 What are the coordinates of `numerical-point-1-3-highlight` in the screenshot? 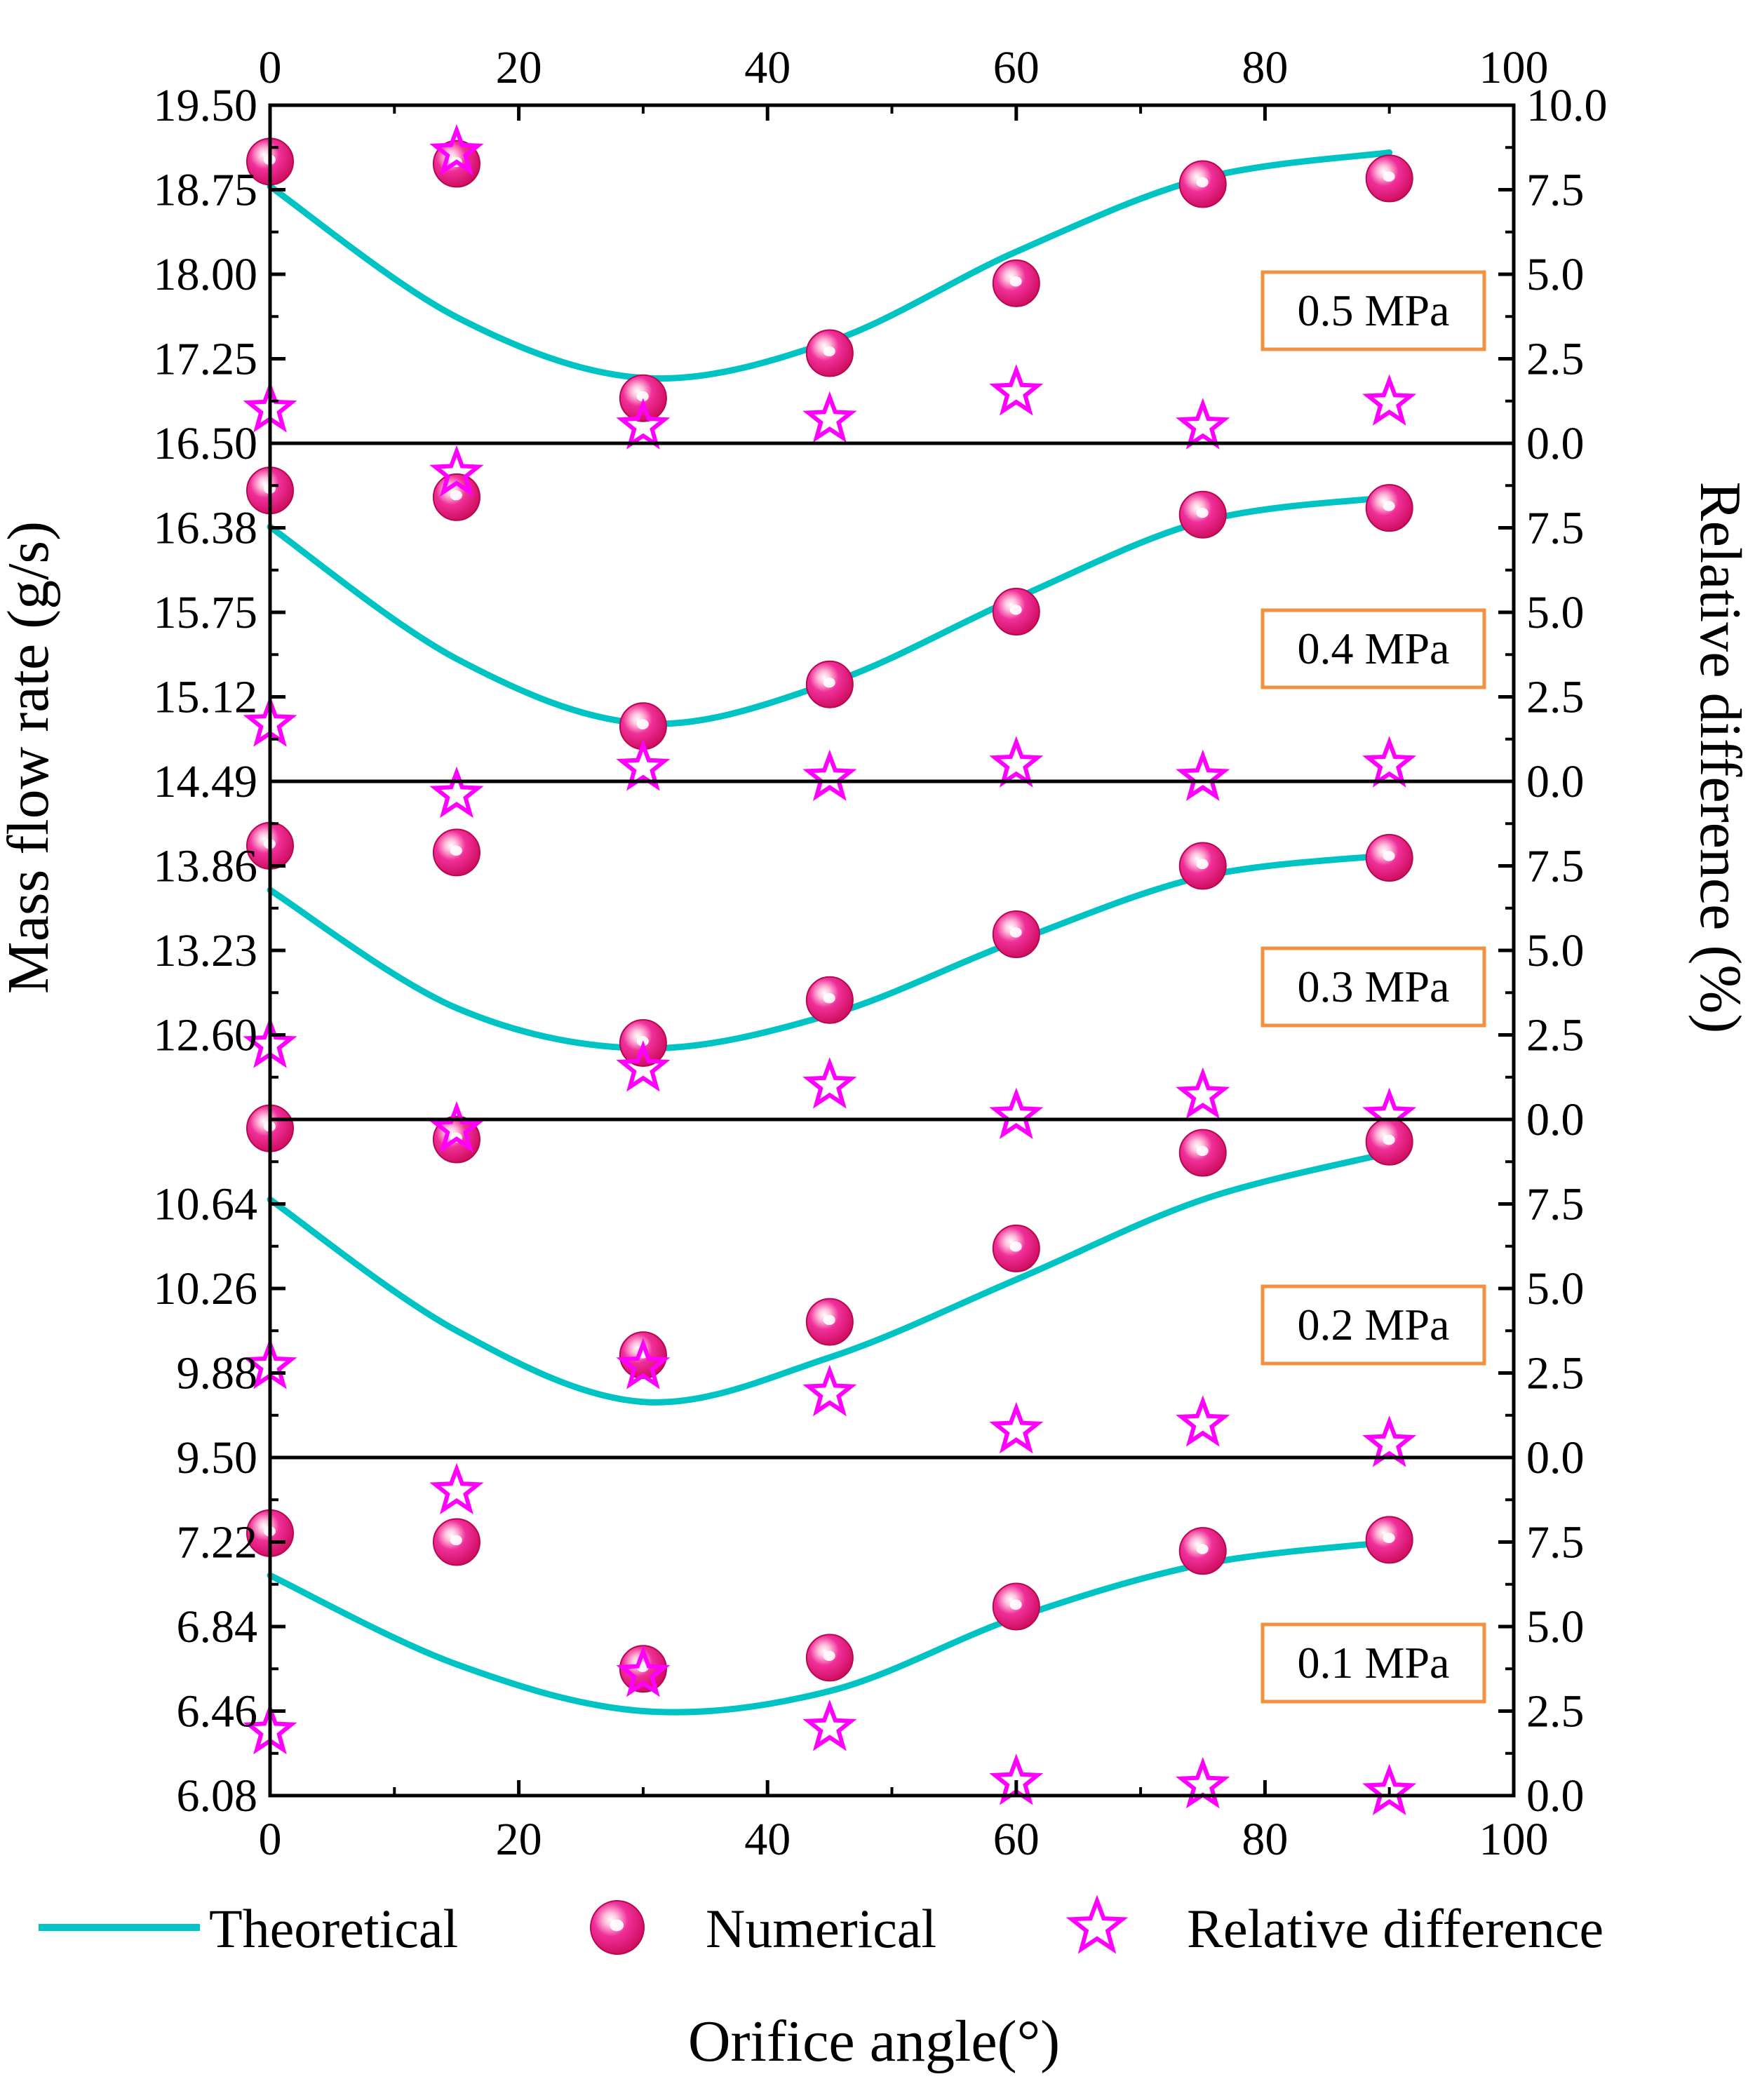 It's located at (829, 682).